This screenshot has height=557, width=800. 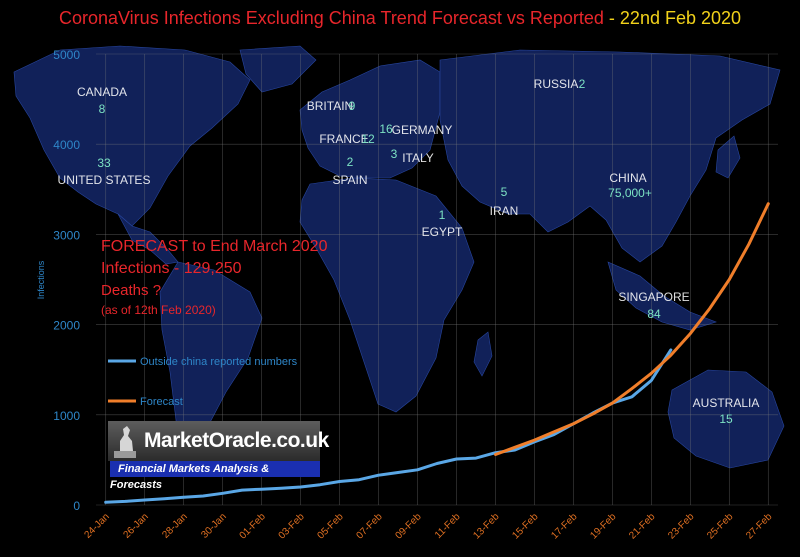 I want to click on x-tick-label: 05-Feb, so click(x=331, y=526).